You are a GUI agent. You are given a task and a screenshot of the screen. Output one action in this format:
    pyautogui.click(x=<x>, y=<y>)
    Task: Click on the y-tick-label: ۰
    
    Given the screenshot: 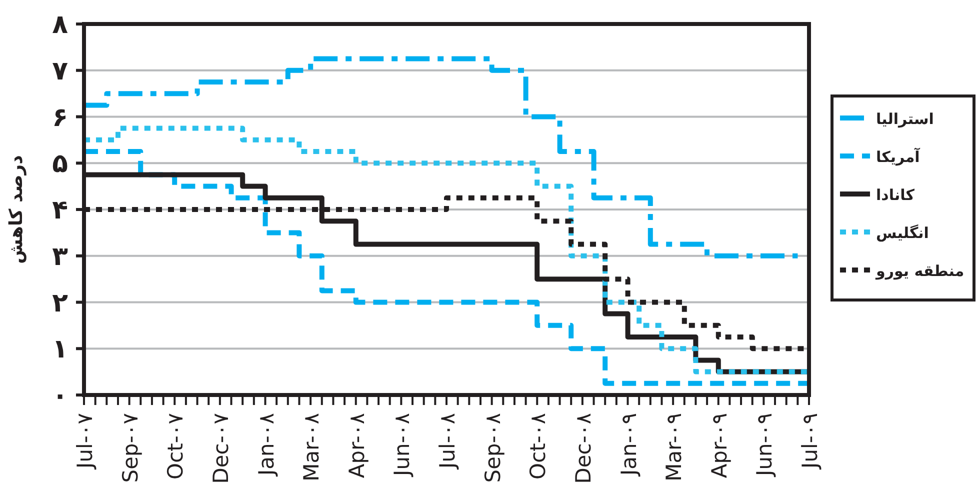 What is the action you would take?
    pyautogui.click(x=60, y=396)
    